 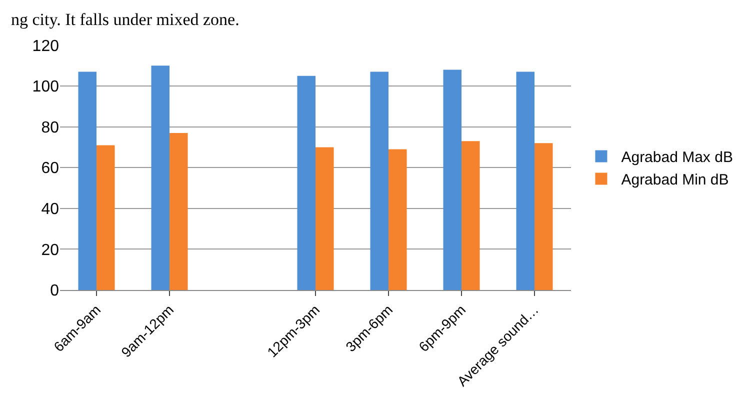 I want to click on y-tick-label: 120, so click(x=46, y=46).